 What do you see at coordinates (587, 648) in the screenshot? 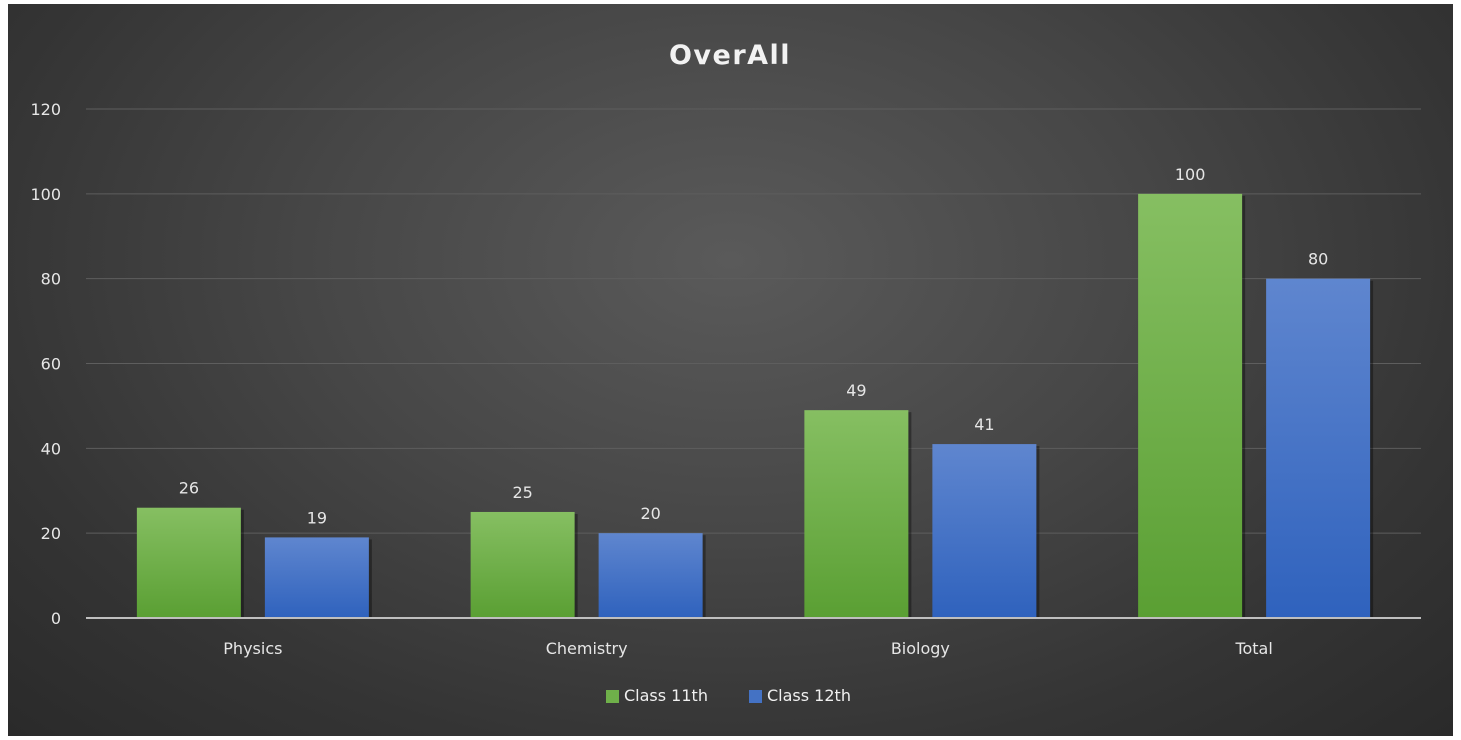
I see `x-category-label: Chemistry` at bounding box center [587, 648].